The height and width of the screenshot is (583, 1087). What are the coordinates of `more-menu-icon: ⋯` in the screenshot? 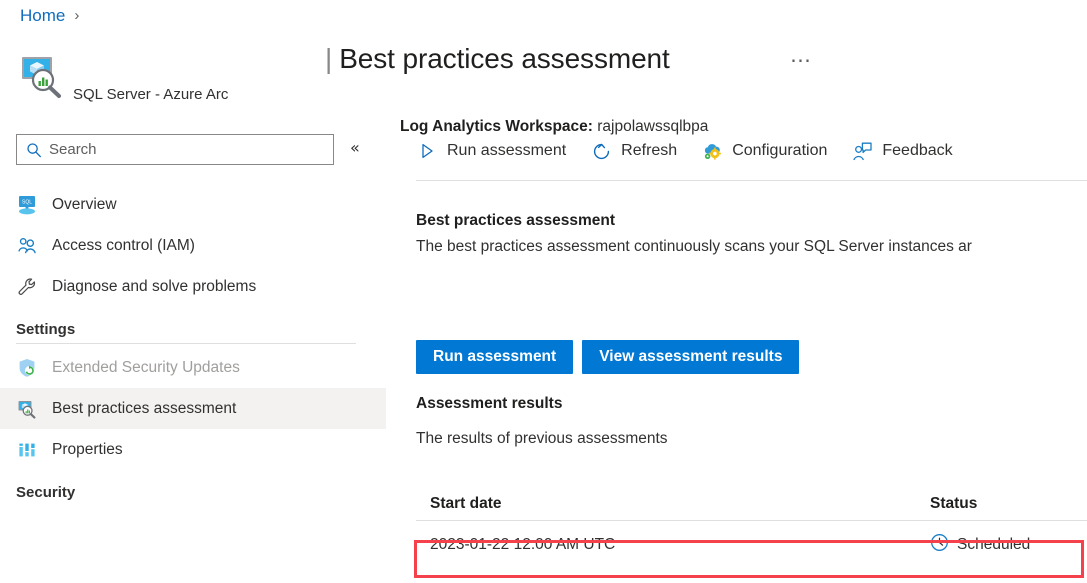 It's located at (801, 60).